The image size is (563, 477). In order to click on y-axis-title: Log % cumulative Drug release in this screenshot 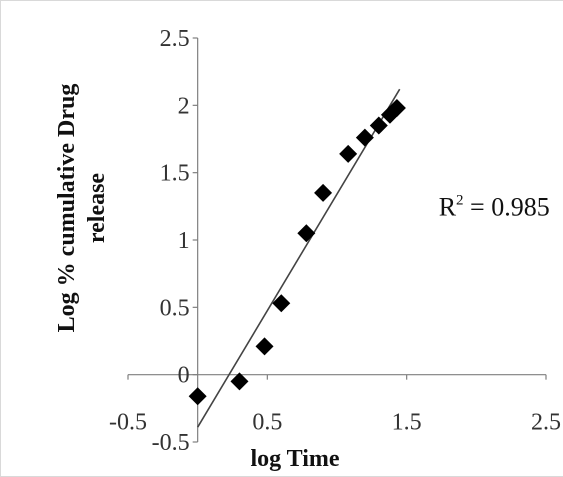, I will do `click(82, 208)`.